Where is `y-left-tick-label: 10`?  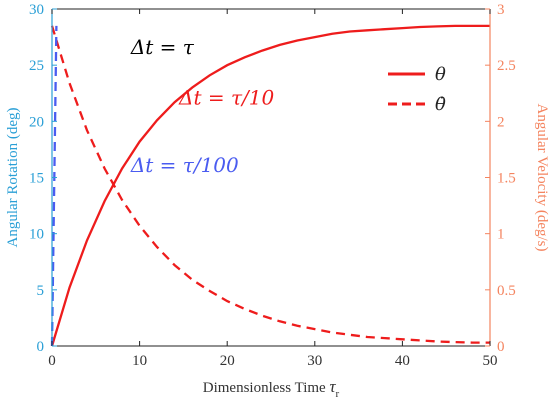 y-left-tick-label: 10 is located at coordinates (36, 235).